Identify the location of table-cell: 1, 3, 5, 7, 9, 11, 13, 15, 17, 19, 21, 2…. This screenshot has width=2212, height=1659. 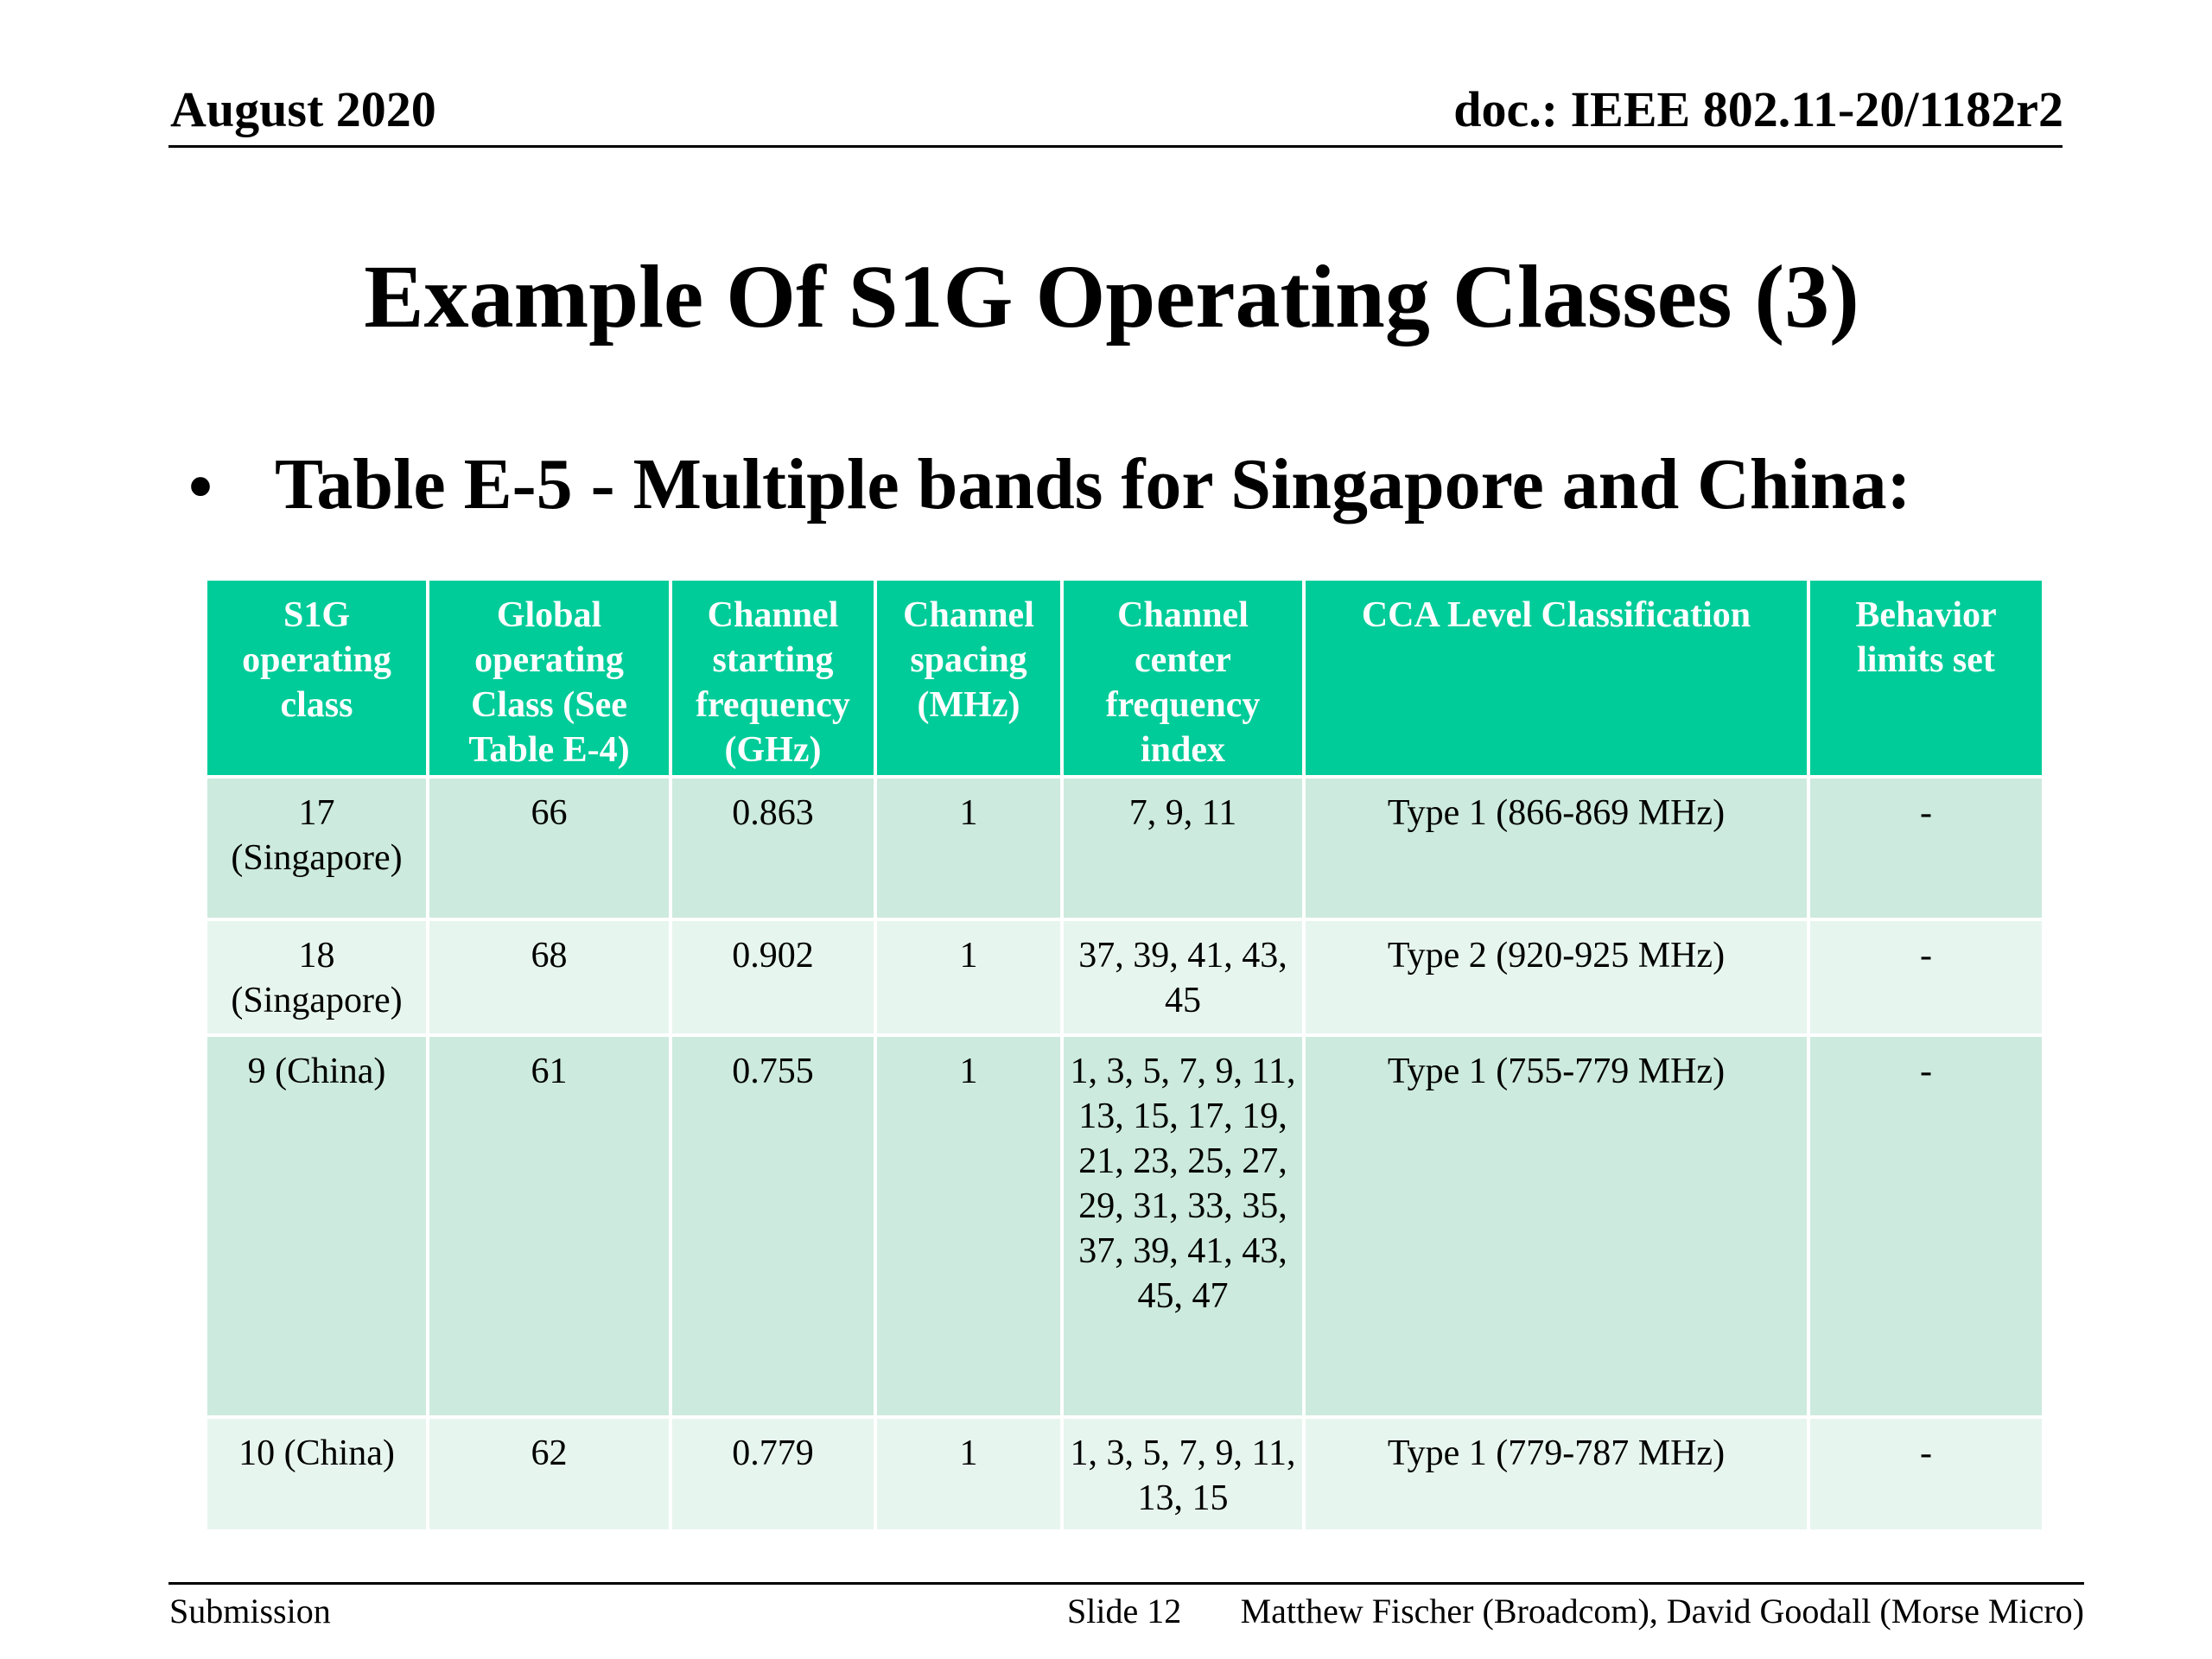
(1183, 1226).